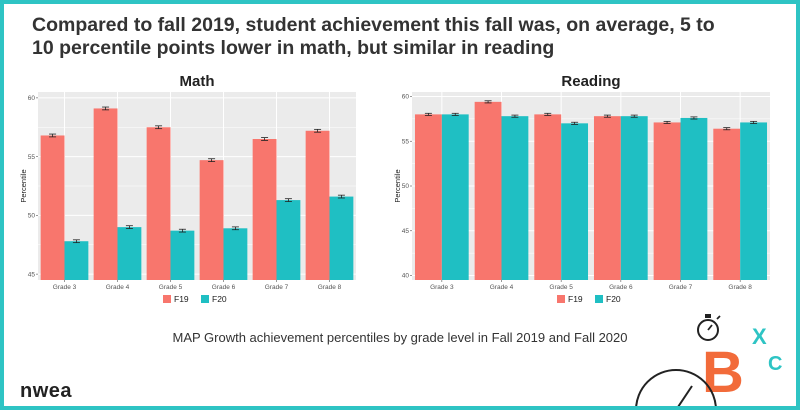 This screenshot has width=800, height=410. I want to click on stopwatch-icon, so click(709, 327).